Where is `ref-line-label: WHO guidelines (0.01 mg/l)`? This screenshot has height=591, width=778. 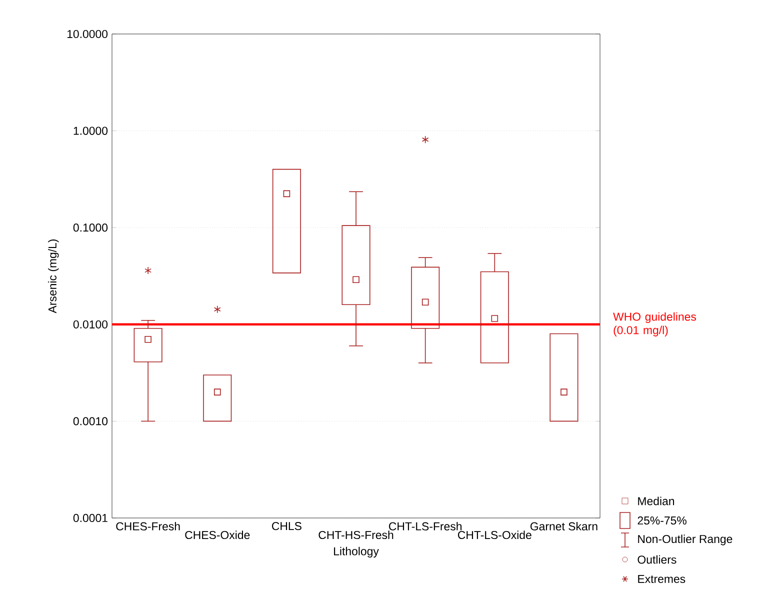
ref-line-label: WHO guidelines (0.01 mg/l) is located at coordinates (654, 324).